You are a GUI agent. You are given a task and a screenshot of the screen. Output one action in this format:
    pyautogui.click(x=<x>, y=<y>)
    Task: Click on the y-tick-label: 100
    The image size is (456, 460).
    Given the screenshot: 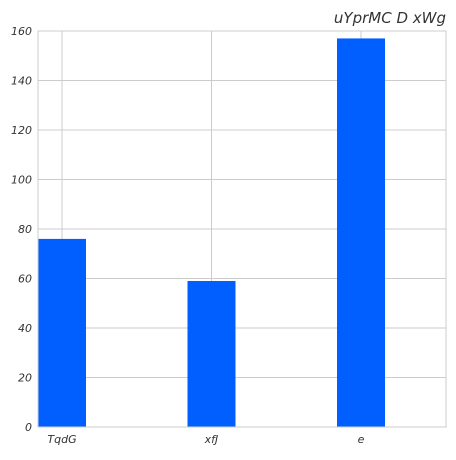 What is the action you would take?
    pyautogui.click(x=21, y=180)
    